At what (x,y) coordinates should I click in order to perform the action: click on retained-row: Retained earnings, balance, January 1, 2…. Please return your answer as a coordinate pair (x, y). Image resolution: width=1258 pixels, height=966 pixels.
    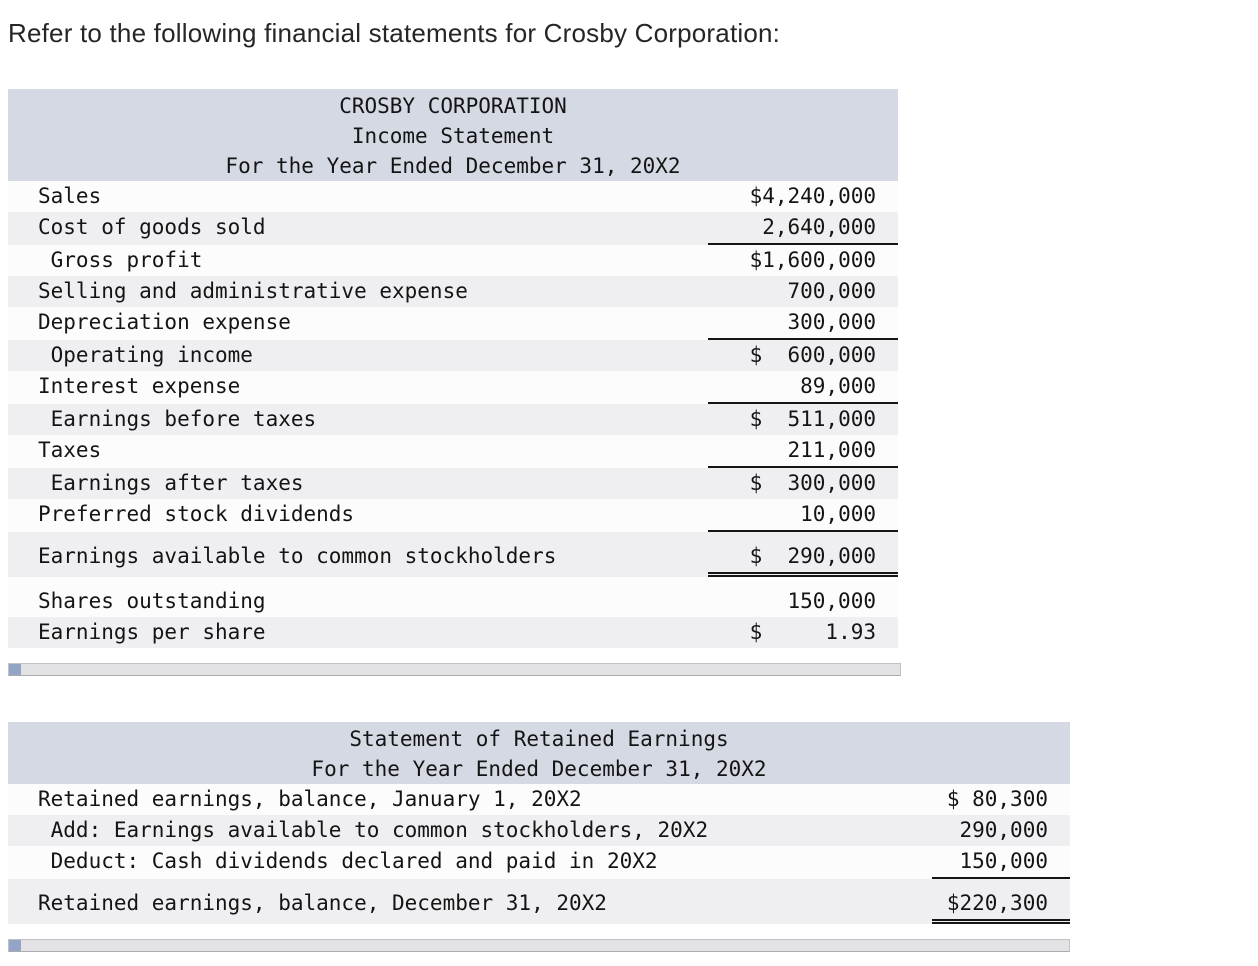
    Looking at the image, I should click on (539, 799).